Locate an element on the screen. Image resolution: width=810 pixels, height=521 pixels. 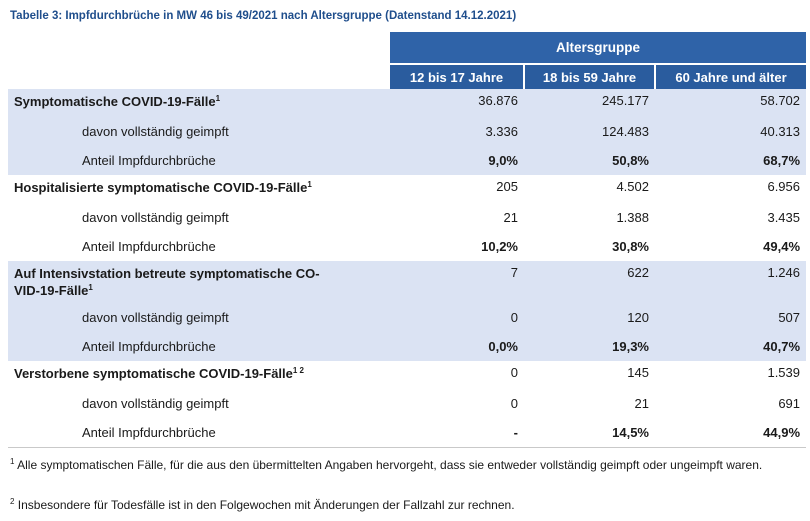
table-row: Anteil Impfdurchbrüche - 14,5% 44,9% is located at coordinates (407, 433).